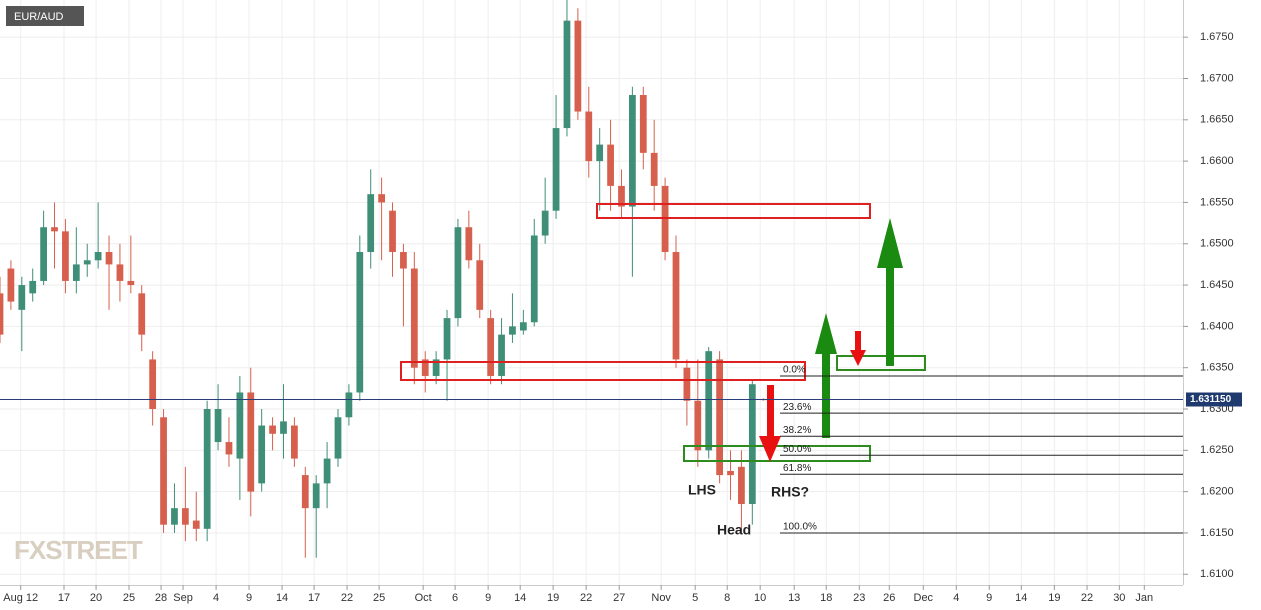 The width and height of the screenshot is (1261, 610). I want to click on y-tick-label: 1.6200, so click(1217, 492).